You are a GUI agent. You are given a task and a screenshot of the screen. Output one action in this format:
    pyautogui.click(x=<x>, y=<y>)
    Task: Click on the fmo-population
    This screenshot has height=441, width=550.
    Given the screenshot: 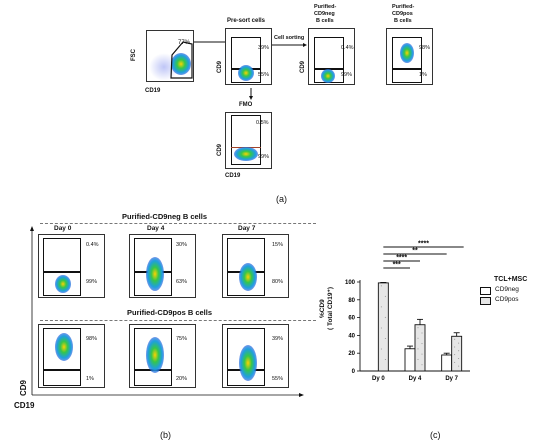 What is the action you would take?
    pyautogui.click(x=246, y=154)
    